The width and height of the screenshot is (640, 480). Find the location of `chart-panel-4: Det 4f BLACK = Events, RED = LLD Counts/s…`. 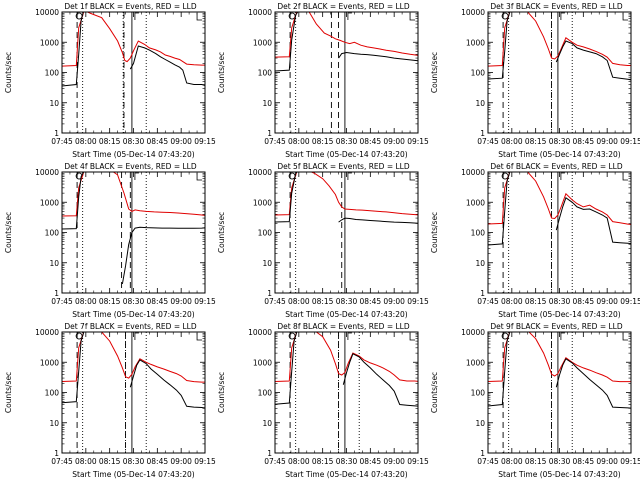

chart-panel-4: Det 4f BLACK = Events, RED = LLD Counts/s… is located at coordinates (110, 240).